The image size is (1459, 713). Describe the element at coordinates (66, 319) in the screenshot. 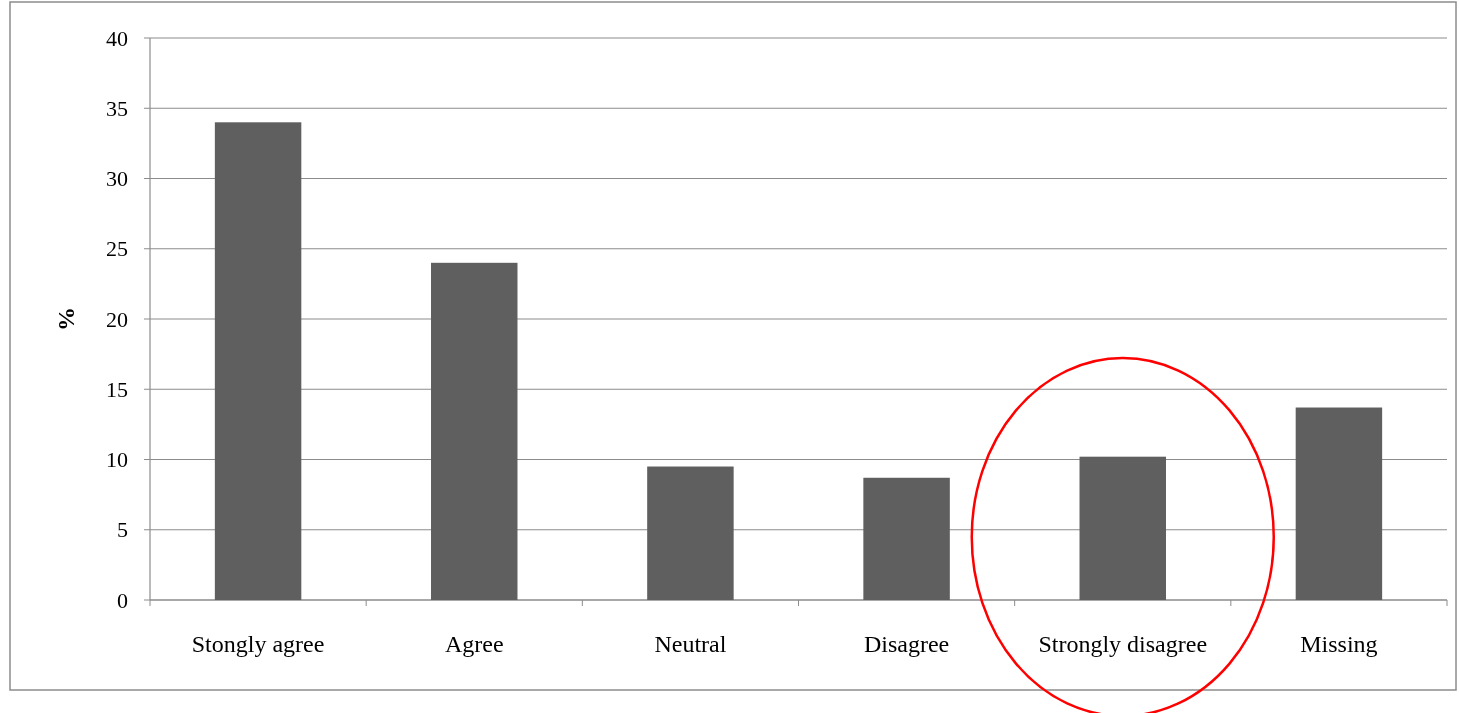

I see `y-axis-title: %` at that location.